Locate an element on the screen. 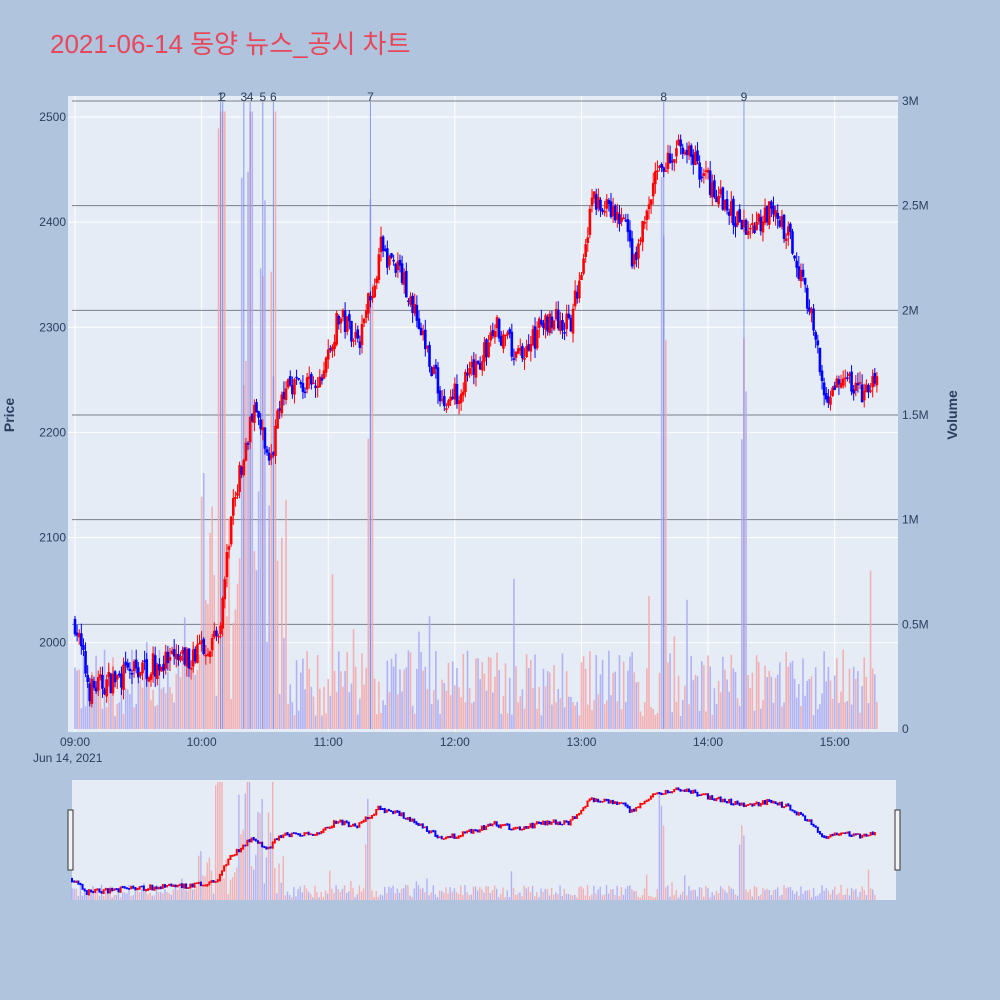 The width and height of the screenshot is (1000, 1000). range-slider is located at coordinates (484, 840).